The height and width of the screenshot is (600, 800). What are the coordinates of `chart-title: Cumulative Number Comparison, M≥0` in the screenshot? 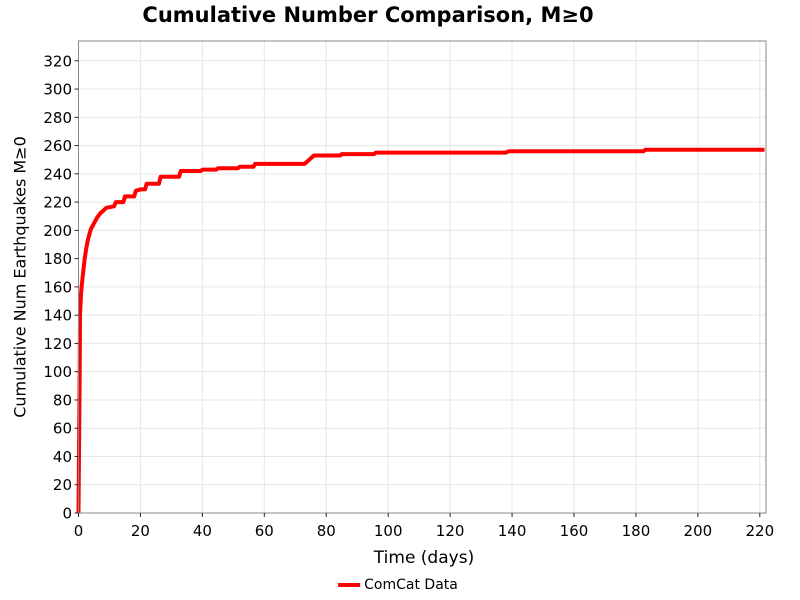 It's located at (368, 15).